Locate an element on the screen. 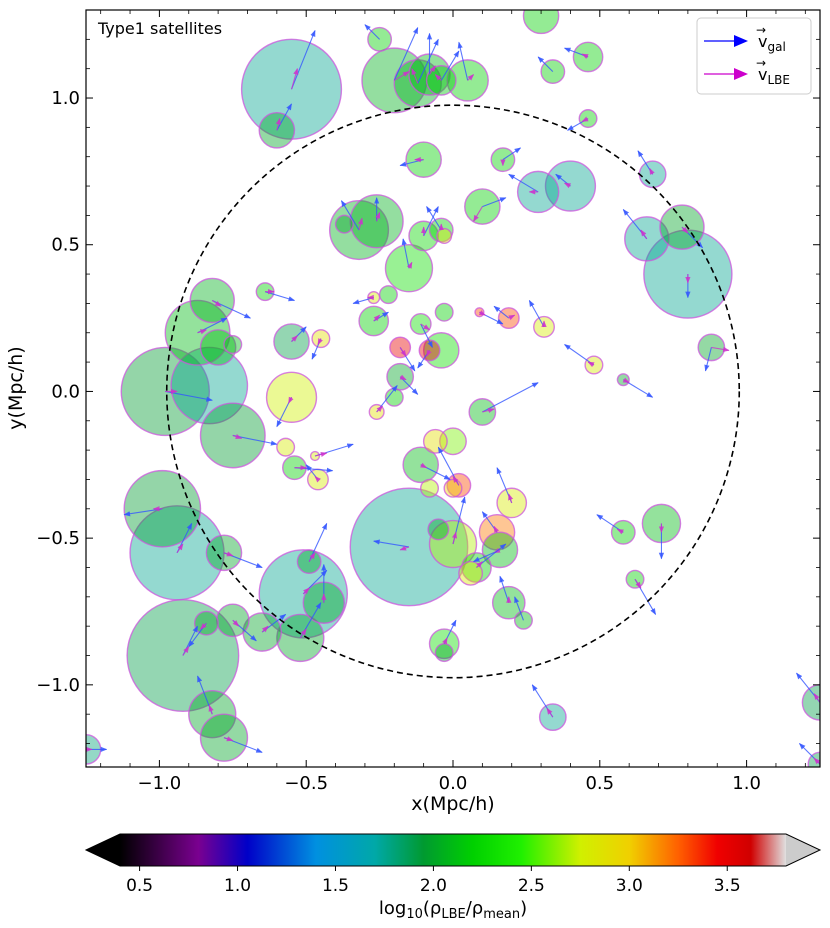 The width and height of the screenshot is (830, 928). y-tick-label: −0.5 is located at coordinates (58, 538).